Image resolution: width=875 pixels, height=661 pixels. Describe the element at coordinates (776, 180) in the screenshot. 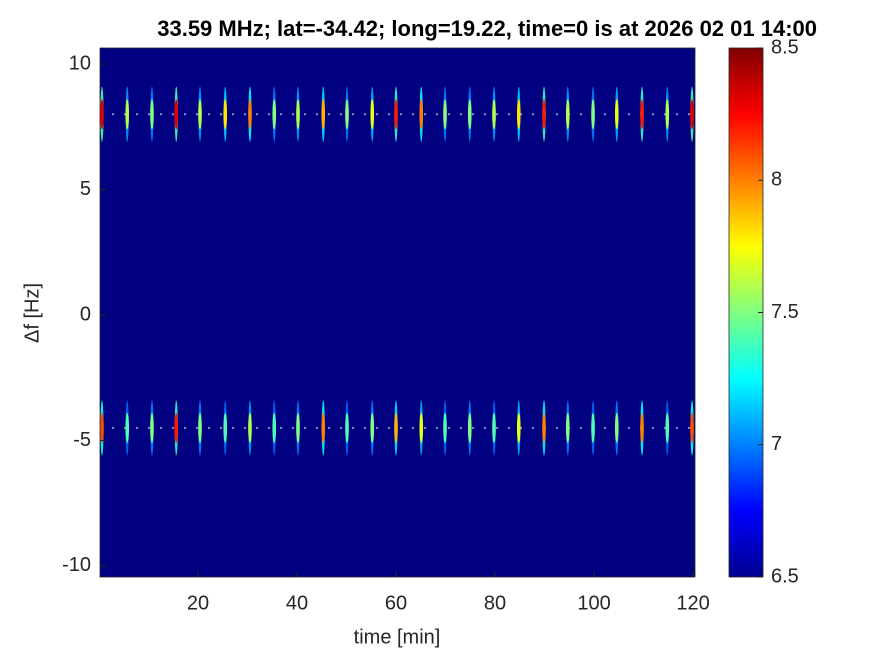

I see `colorbar-tick-label: 8` at that location.